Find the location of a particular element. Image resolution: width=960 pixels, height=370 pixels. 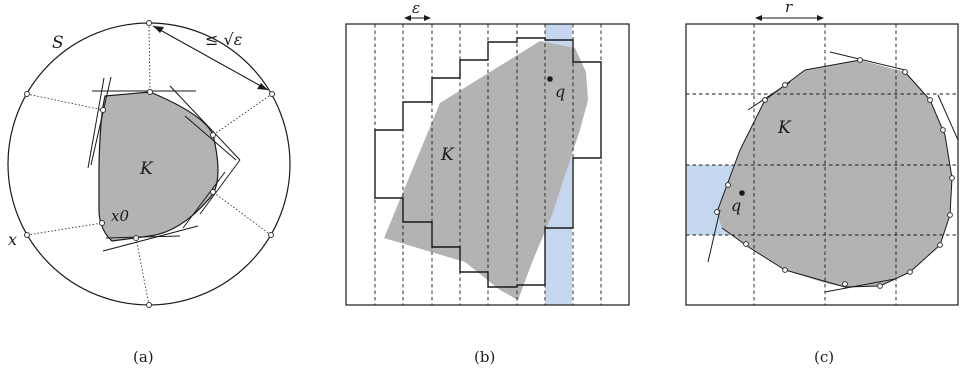

point-x0 is located at coordinates (102, 223).